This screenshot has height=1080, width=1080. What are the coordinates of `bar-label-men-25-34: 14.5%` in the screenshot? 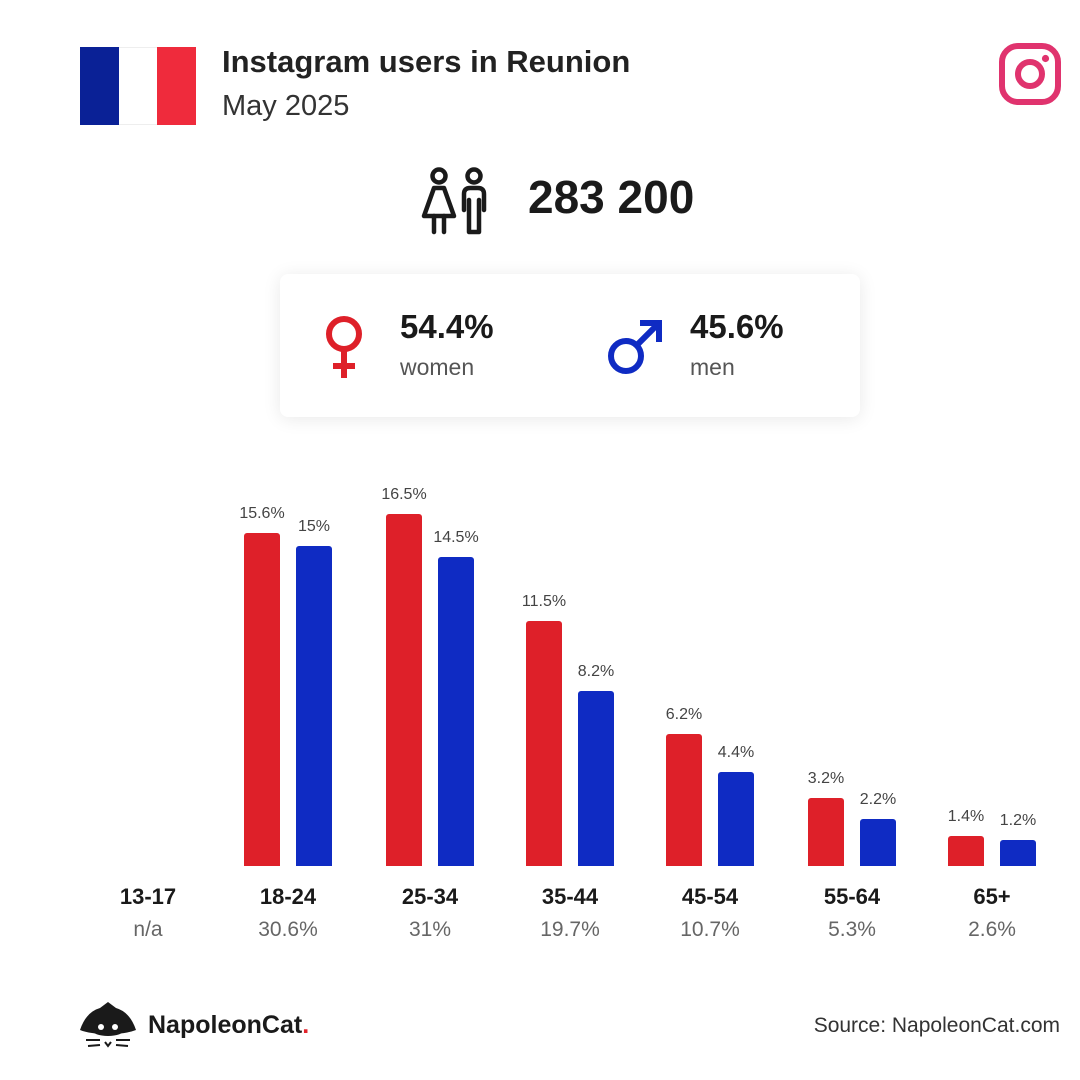 It's located at (456, 537).